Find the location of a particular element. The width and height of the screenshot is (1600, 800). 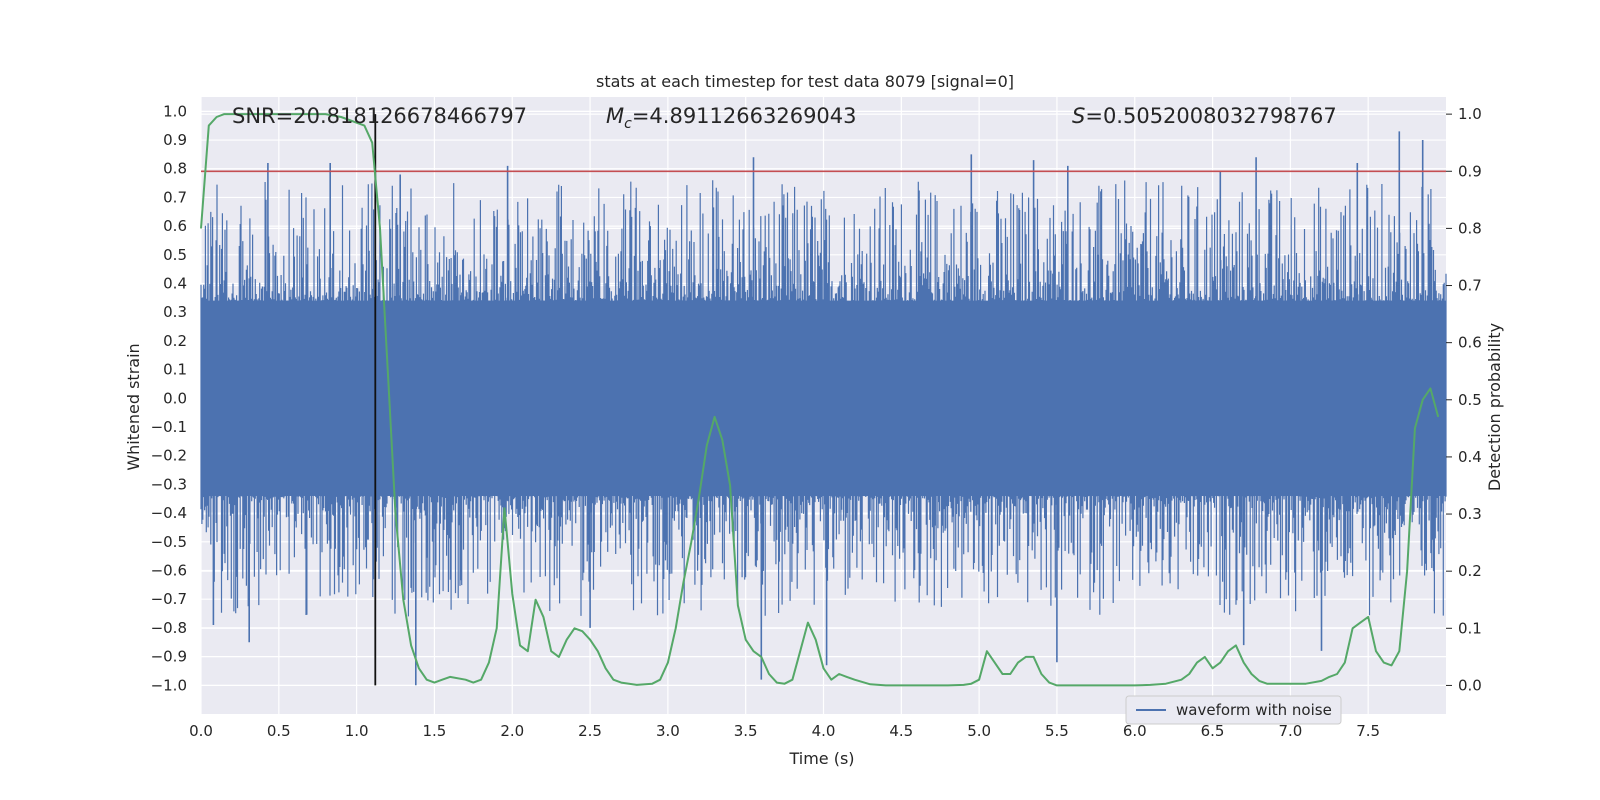

y-tick-label-right: 0.2 is located at coordinates (1470, 571).